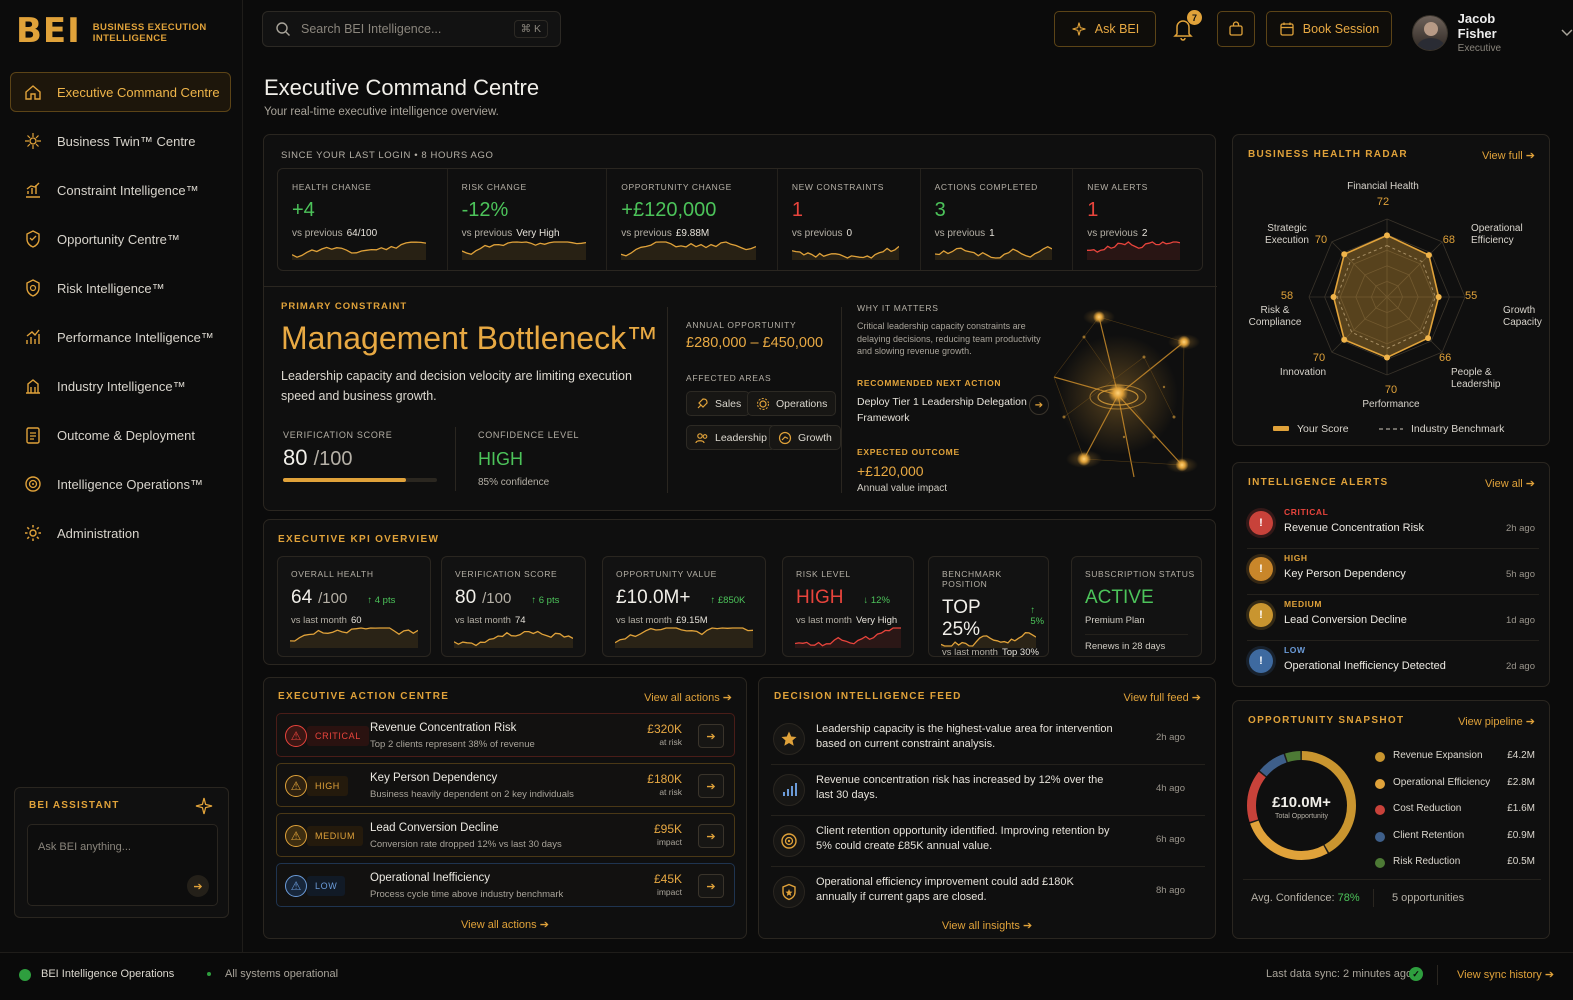  What do you see at coordinates (318, 458) in the screenshot?
I see `verification-score: 80 /100` at bounding box center [318, 458].